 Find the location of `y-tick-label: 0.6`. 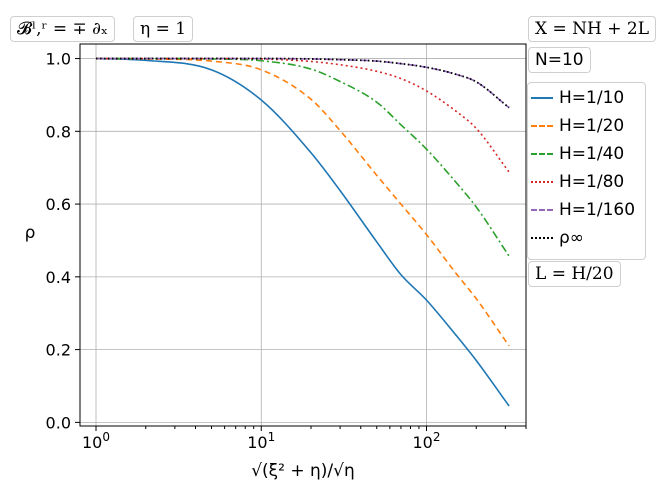

y-tick-label: 0.6 is located at coordinates (58, 204).